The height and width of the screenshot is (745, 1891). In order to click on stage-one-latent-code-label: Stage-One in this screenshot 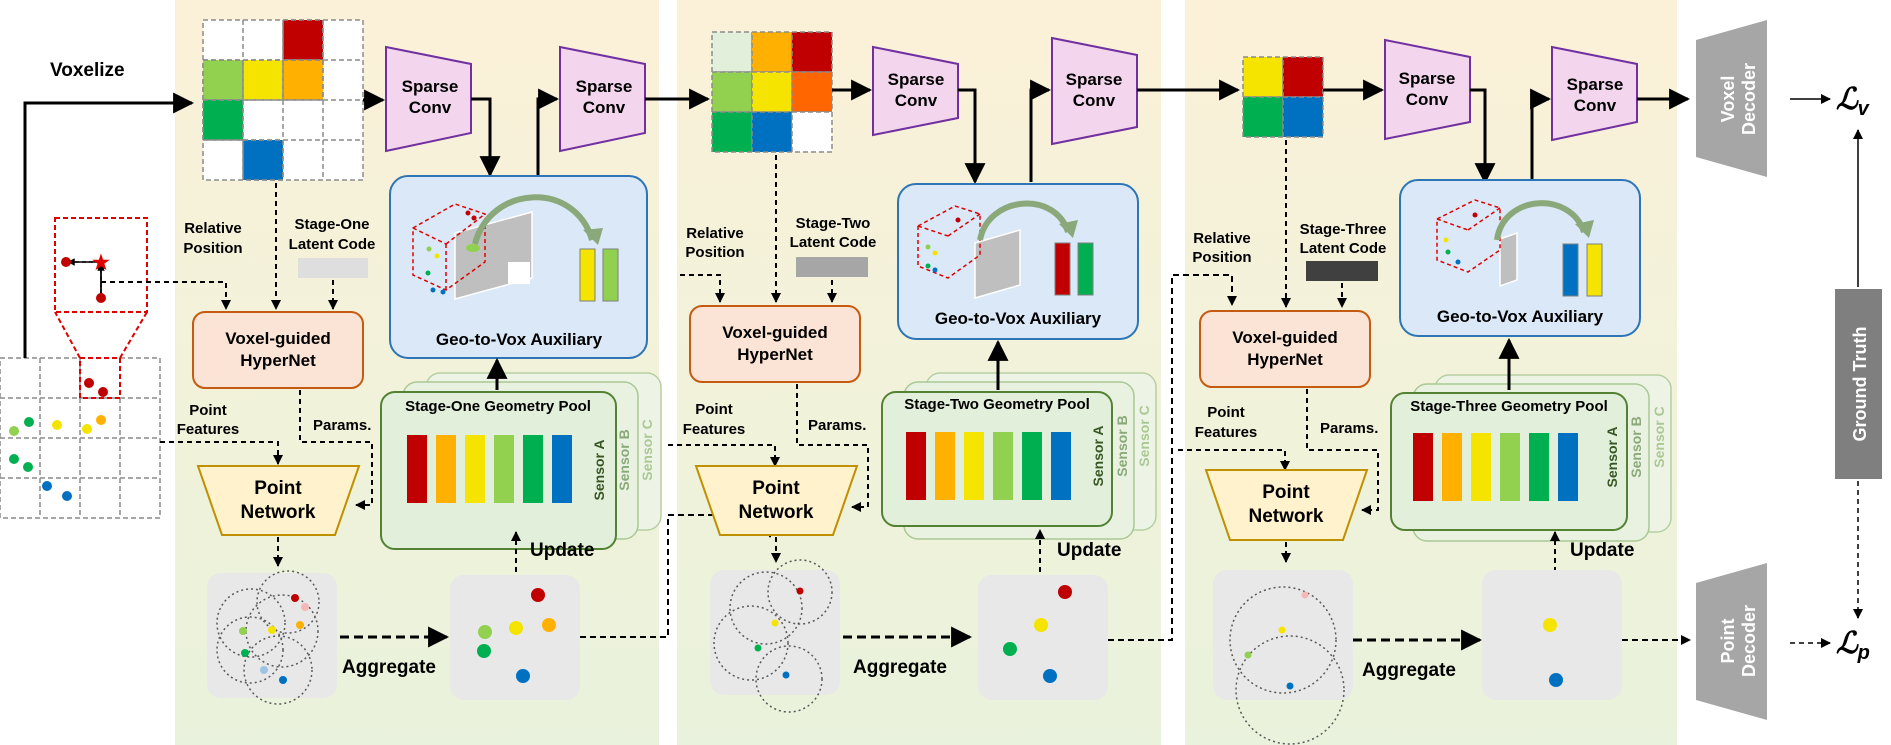, I will do `click(331, 224)`.